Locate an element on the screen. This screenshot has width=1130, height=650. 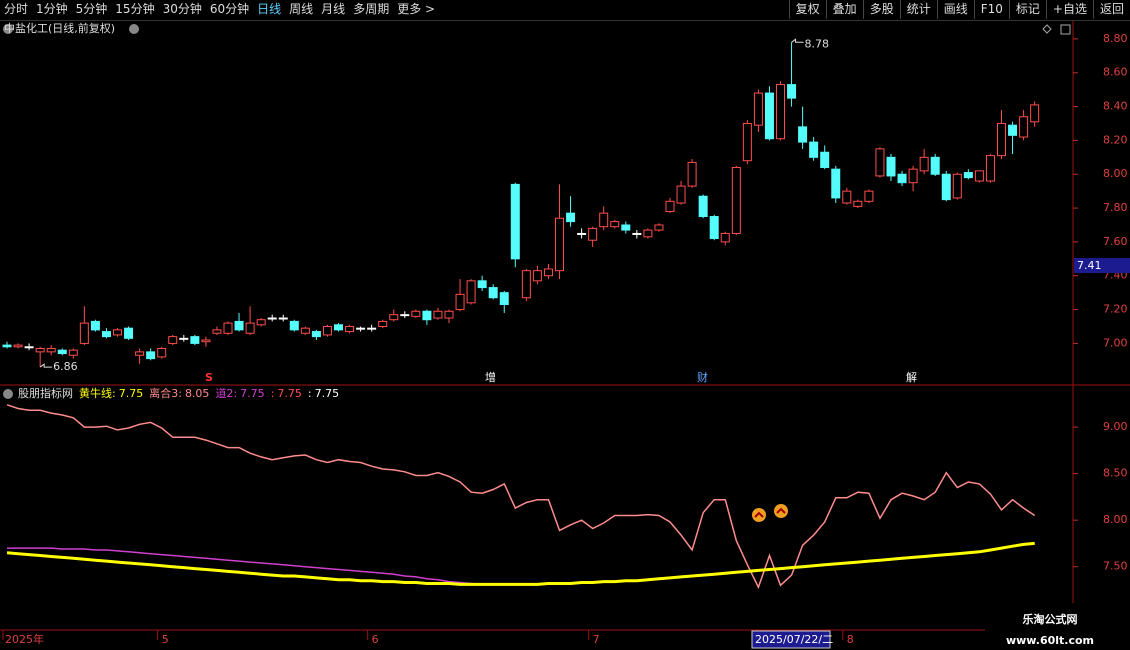
tool-button: +自选 is located at coordinates (1069, 9).